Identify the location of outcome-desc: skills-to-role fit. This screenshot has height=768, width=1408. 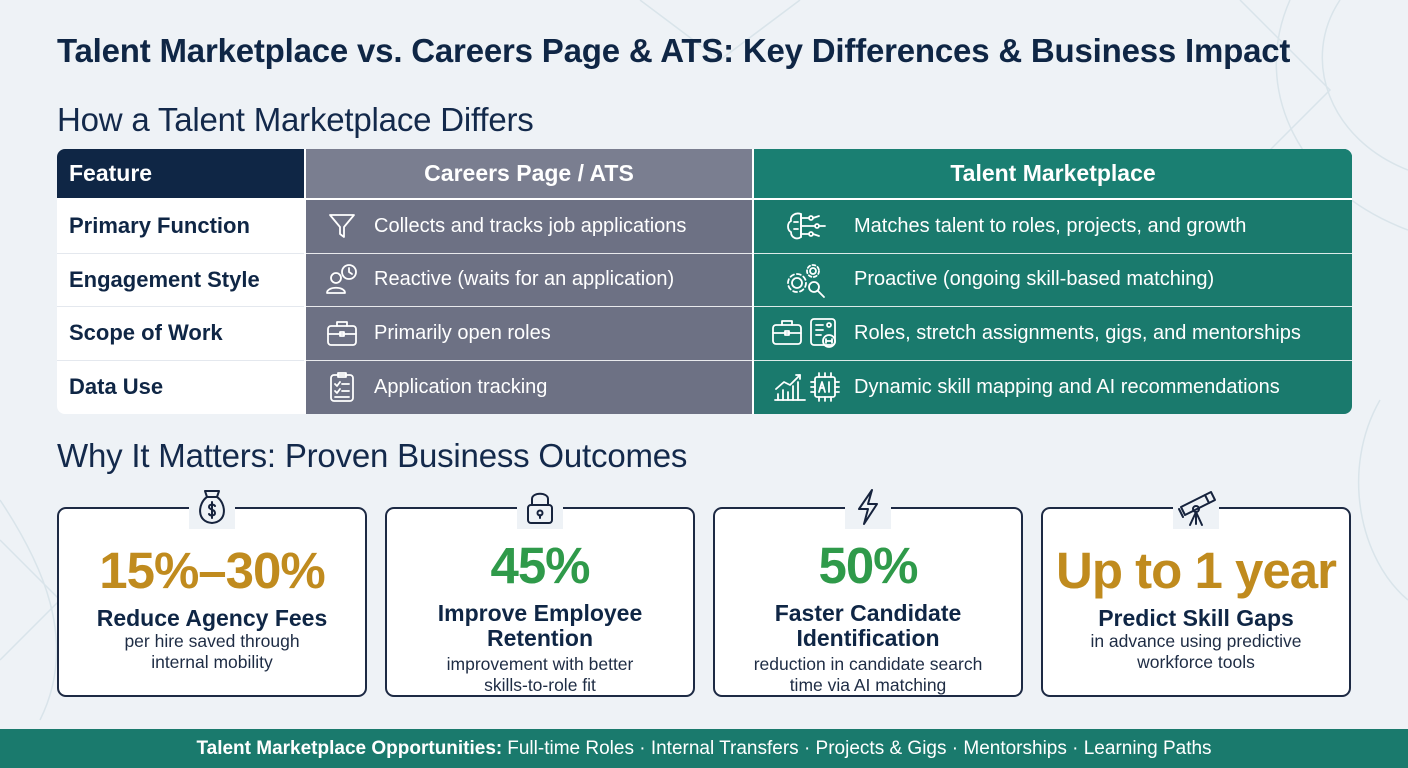
(540, 685).